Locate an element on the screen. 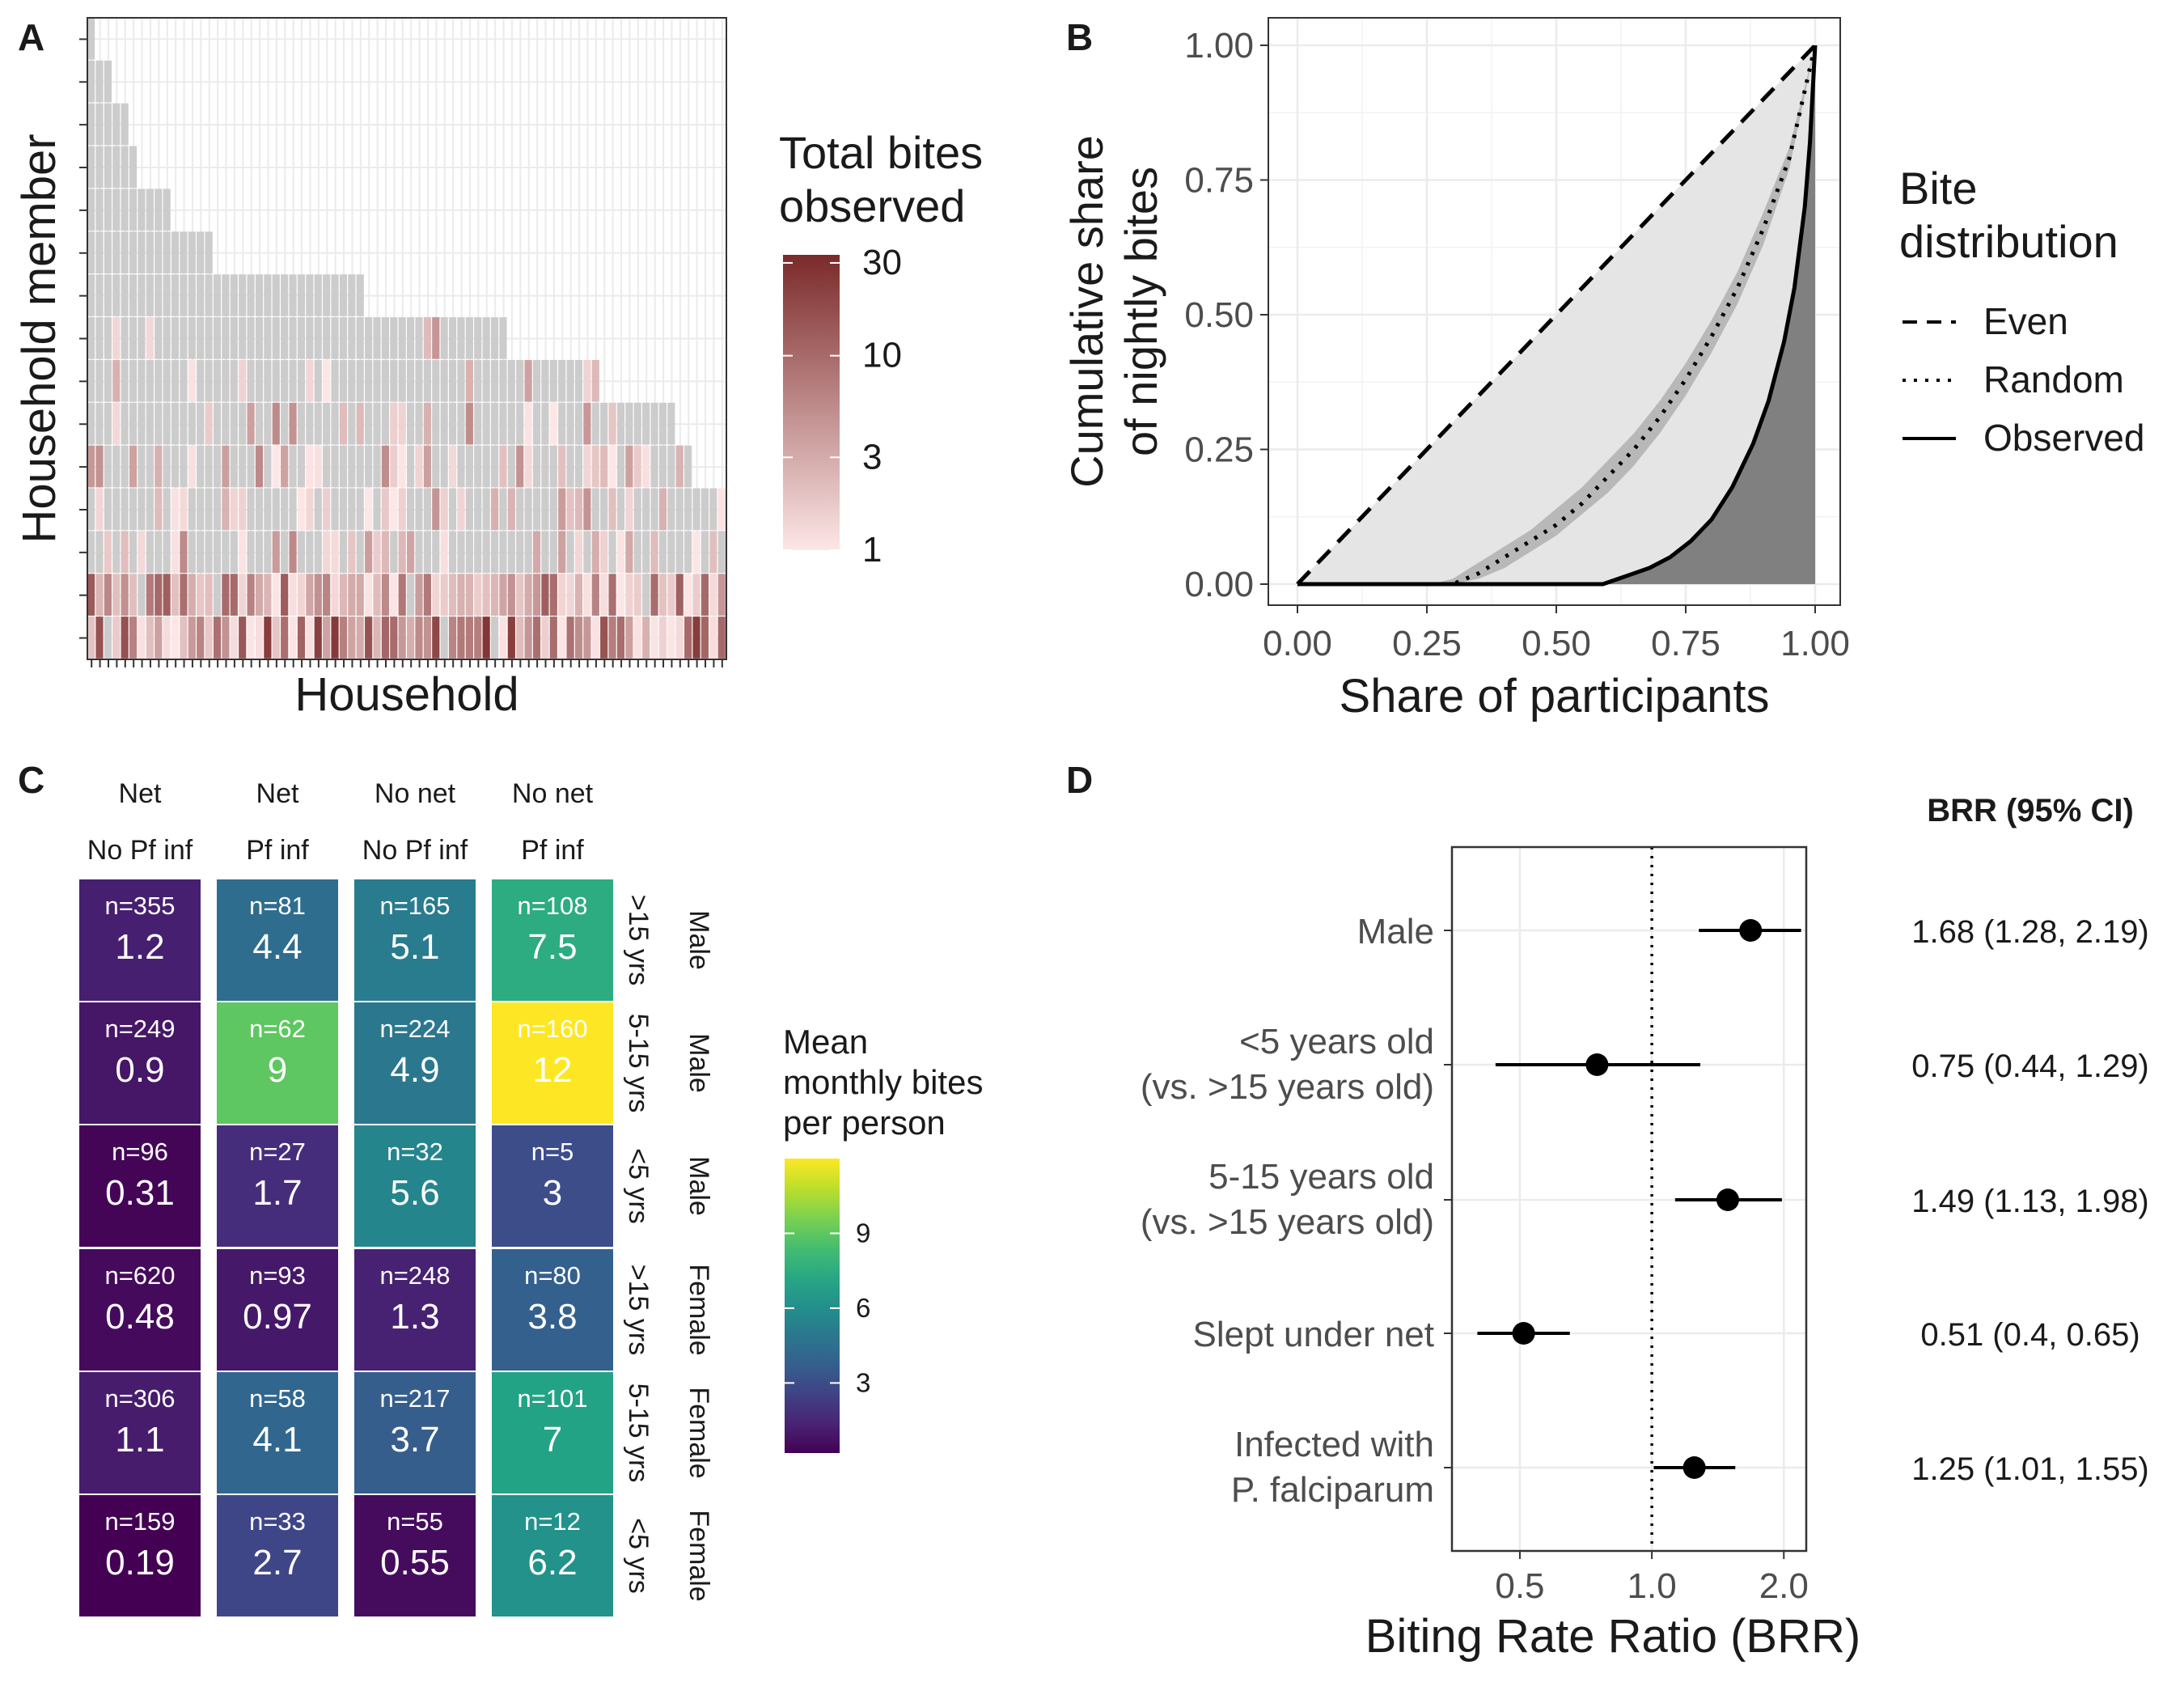  cell-value: 2.7 is located at coordinates (277, 1562).